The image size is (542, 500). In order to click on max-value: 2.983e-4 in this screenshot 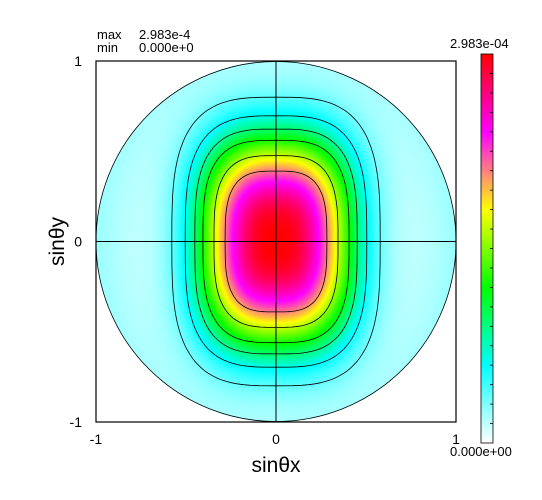, I will do `click(165, 34)`.